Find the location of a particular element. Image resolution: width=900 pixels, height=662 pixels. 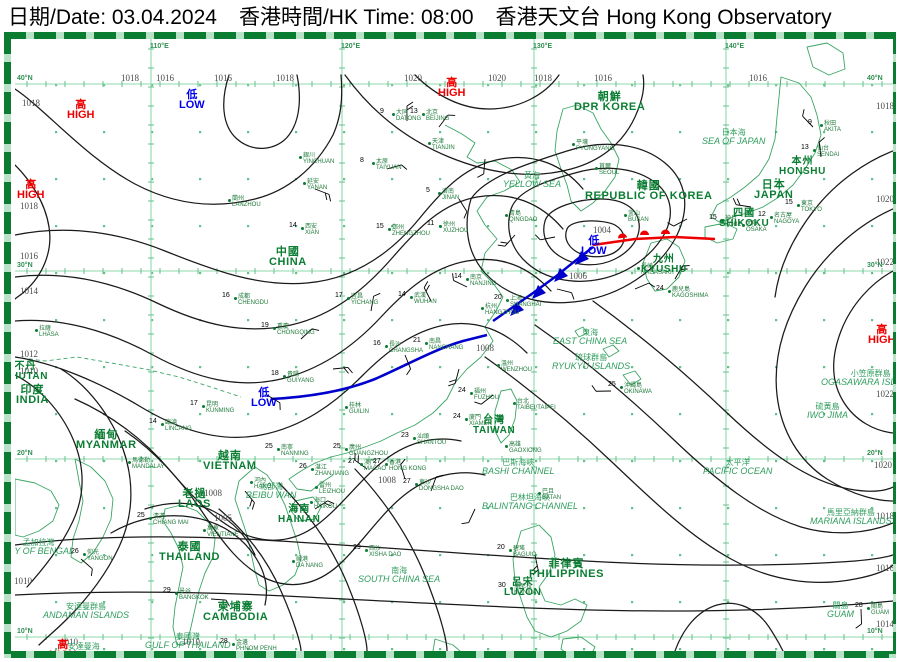

warm-front is located at coordinates (654, 238).